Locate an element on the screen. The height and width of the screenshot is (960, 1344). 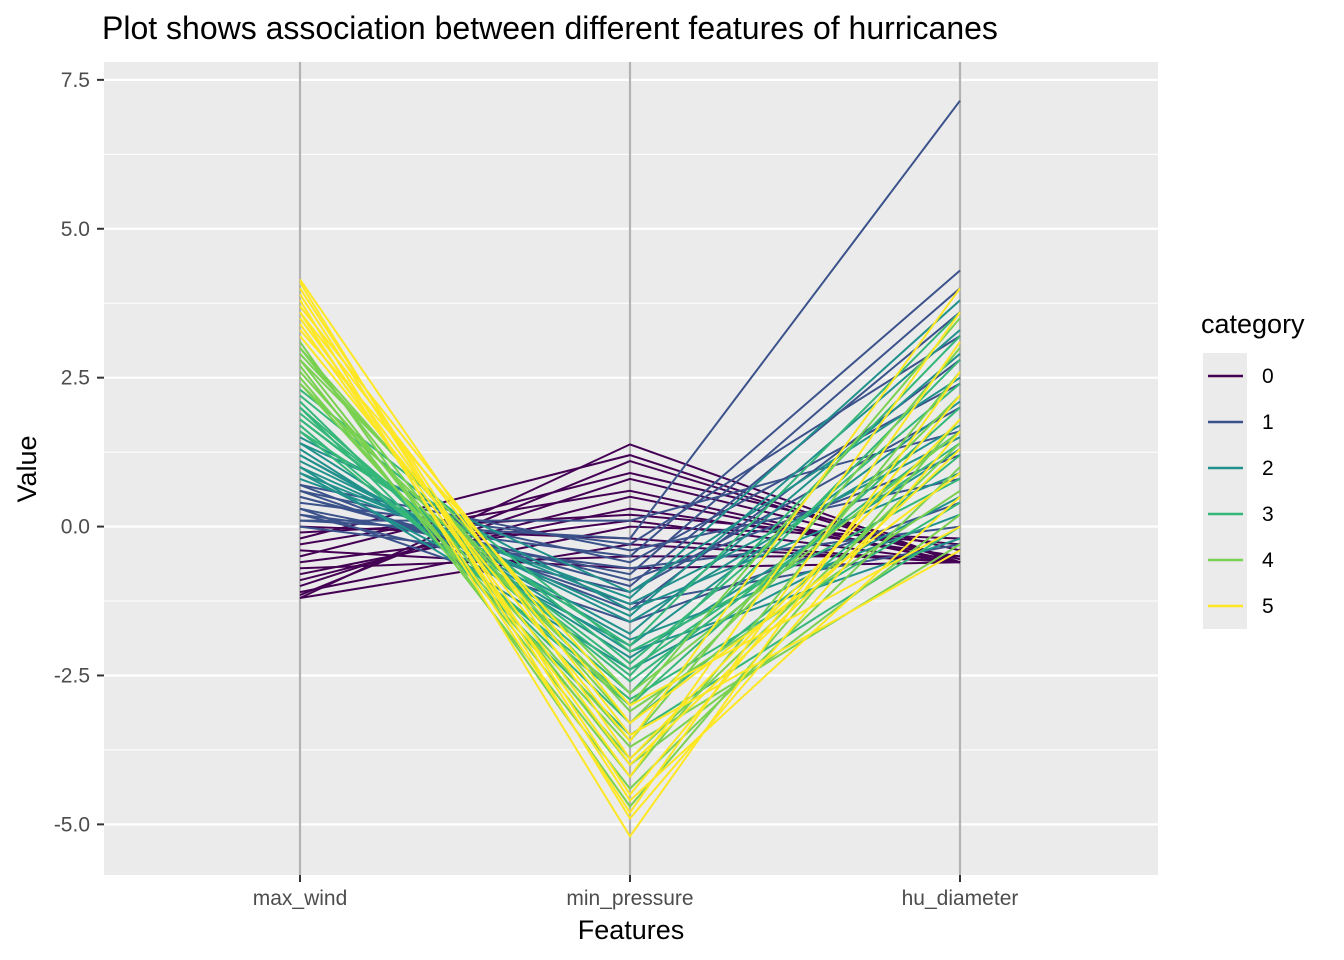
y-axis-ticks: 7.5 5.0 2.5 0.0 -2.5 -5.0 is located at coordinates (79, 452).